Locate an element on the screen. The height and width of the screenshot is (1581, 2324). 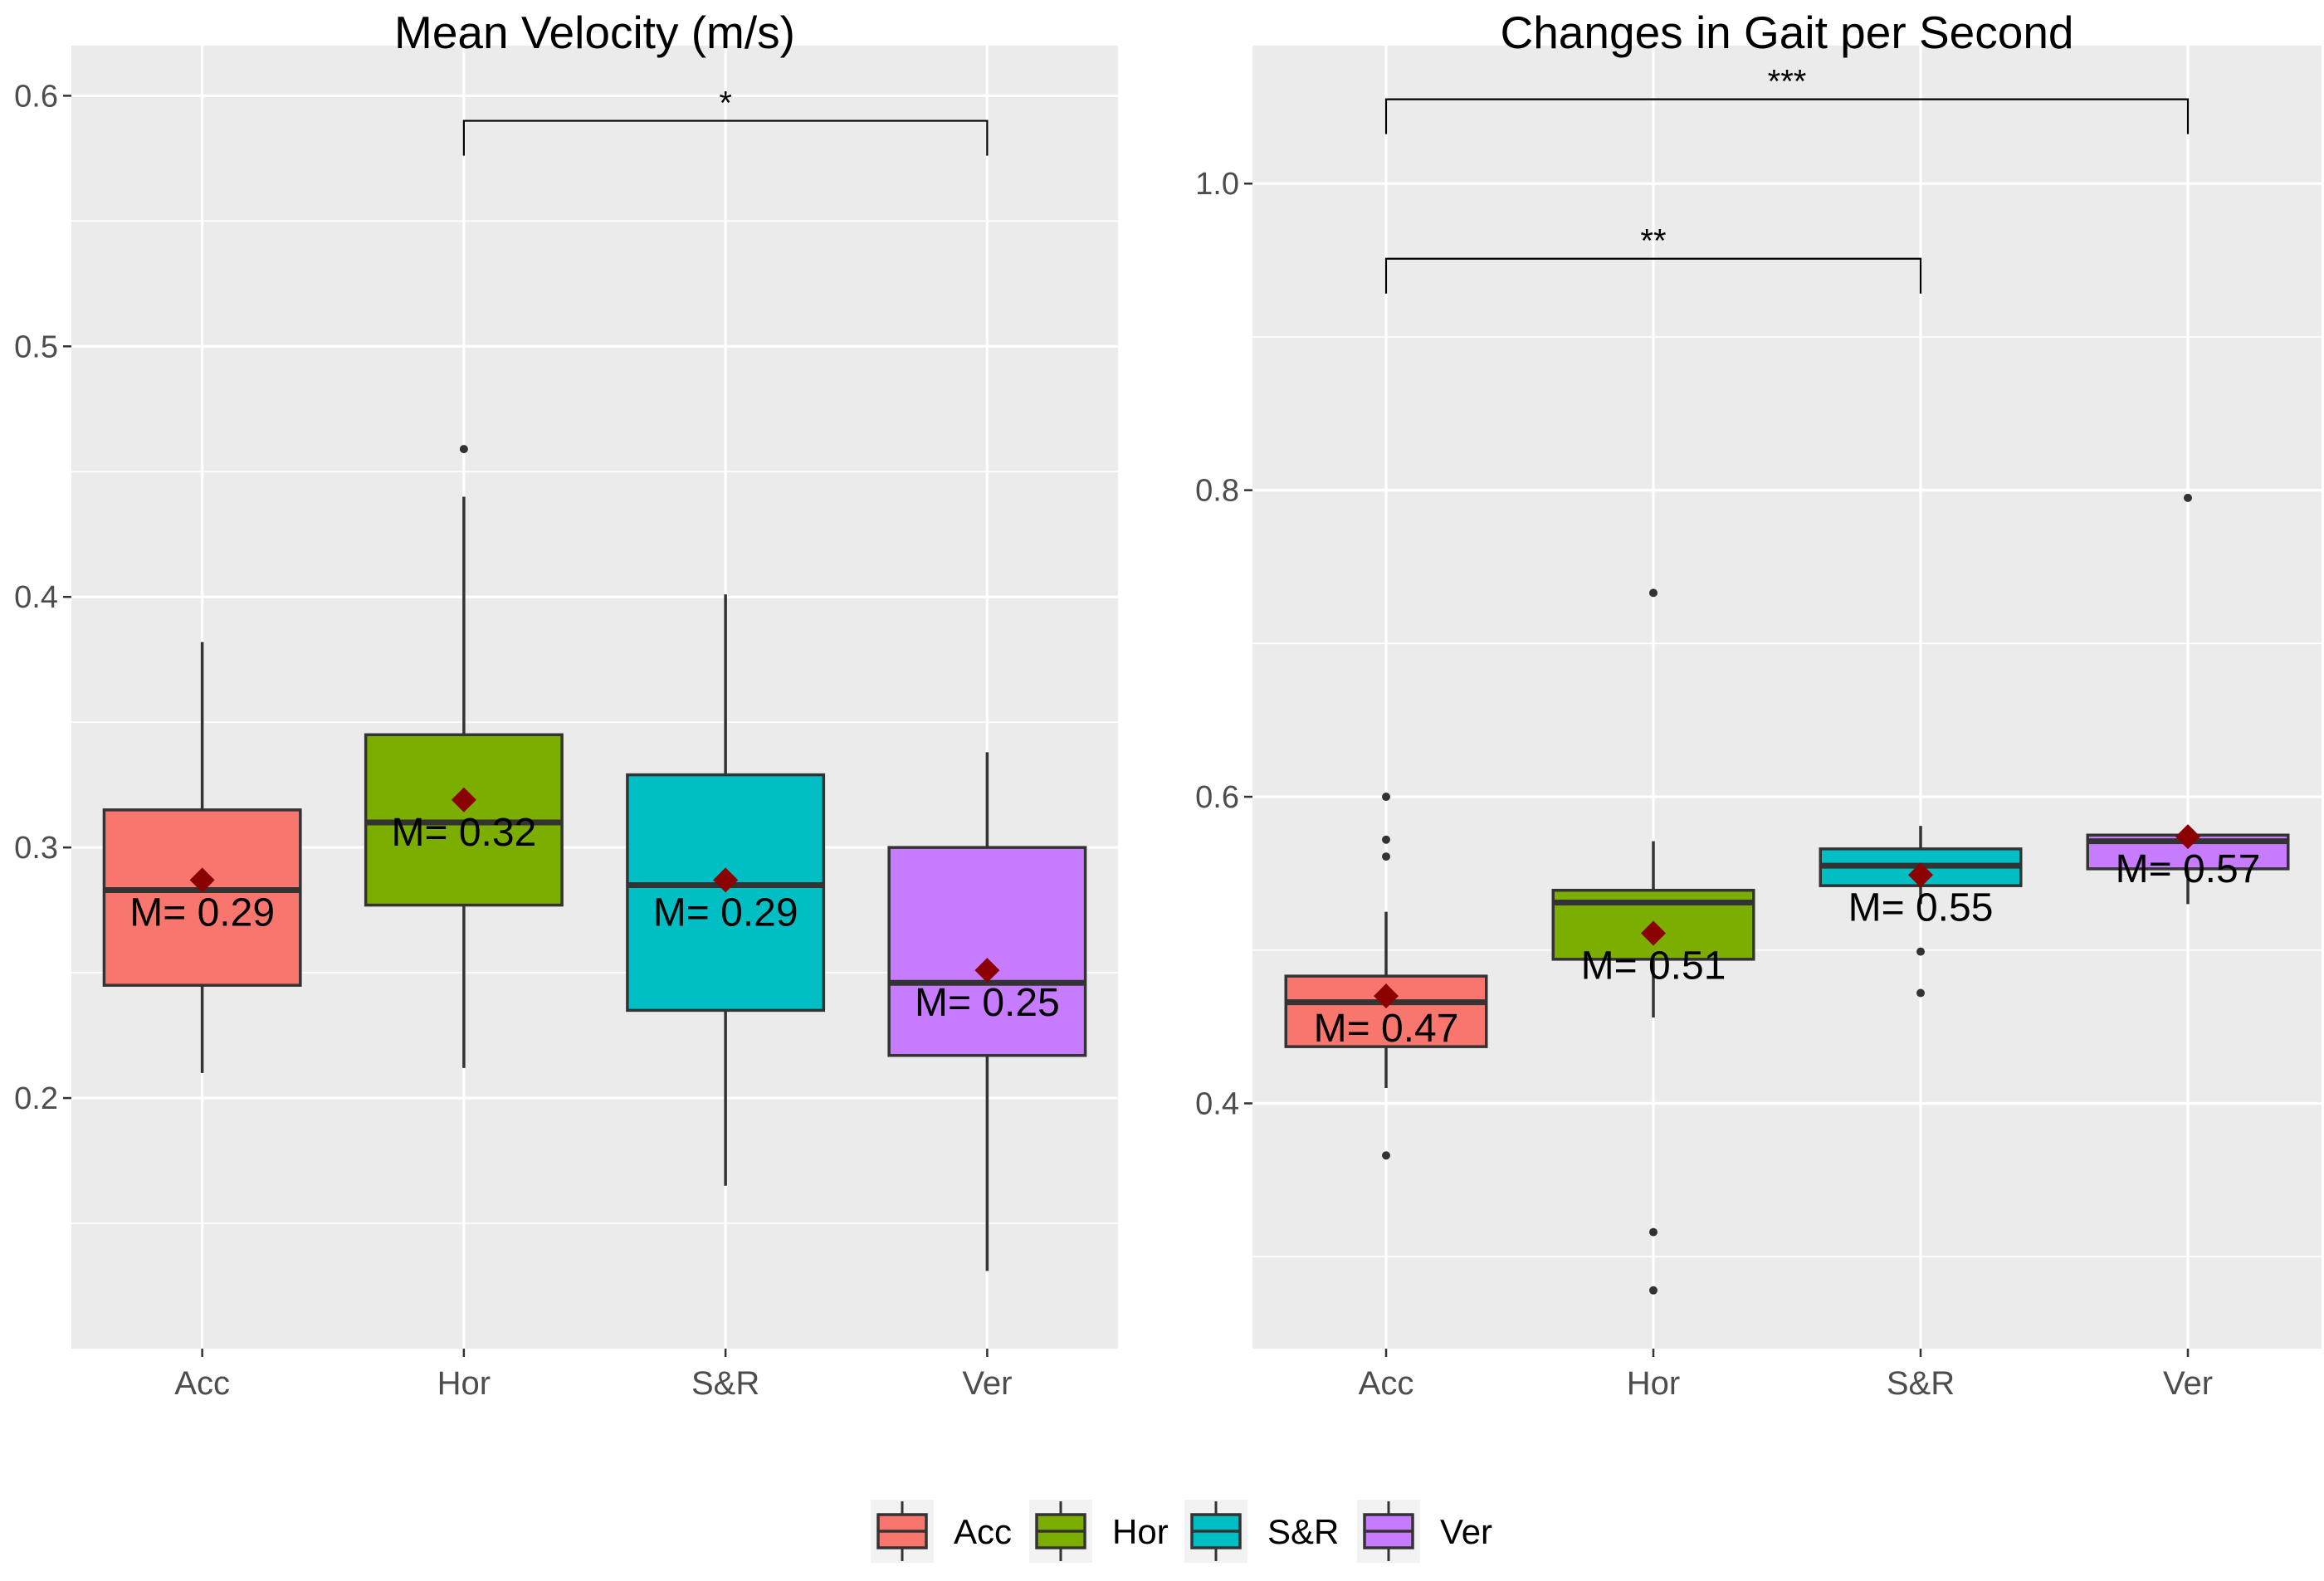
y-tick-label: 0.8 is located at coordinates (1217, 491).